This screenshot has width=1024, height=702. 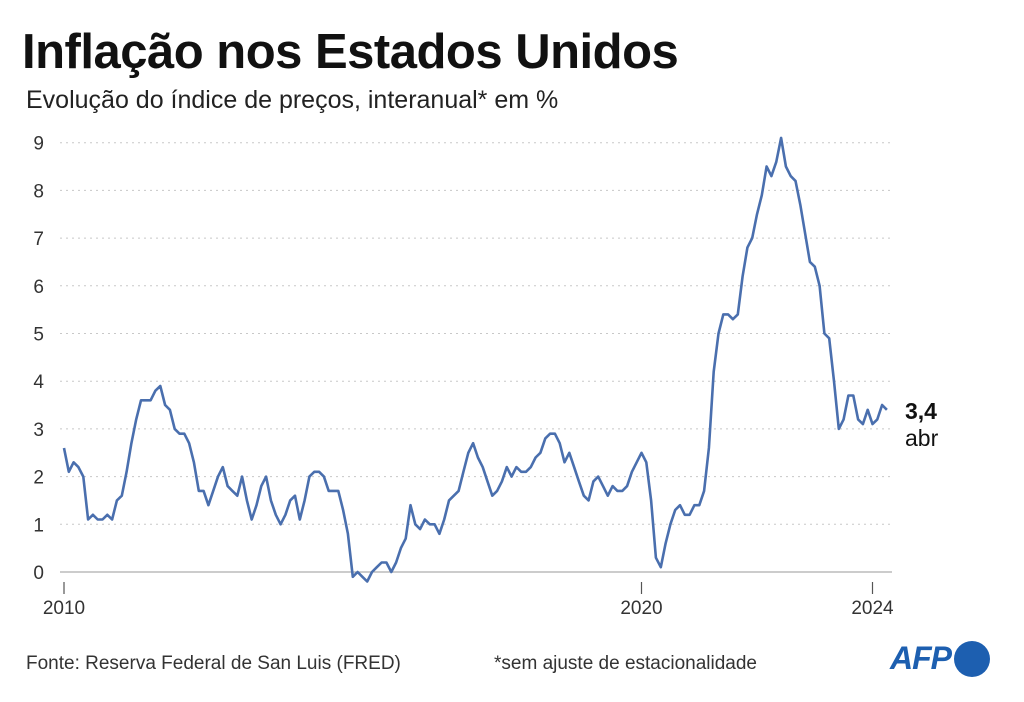 I want to click on y-tick-label: 4, so click(x=38, y=382).